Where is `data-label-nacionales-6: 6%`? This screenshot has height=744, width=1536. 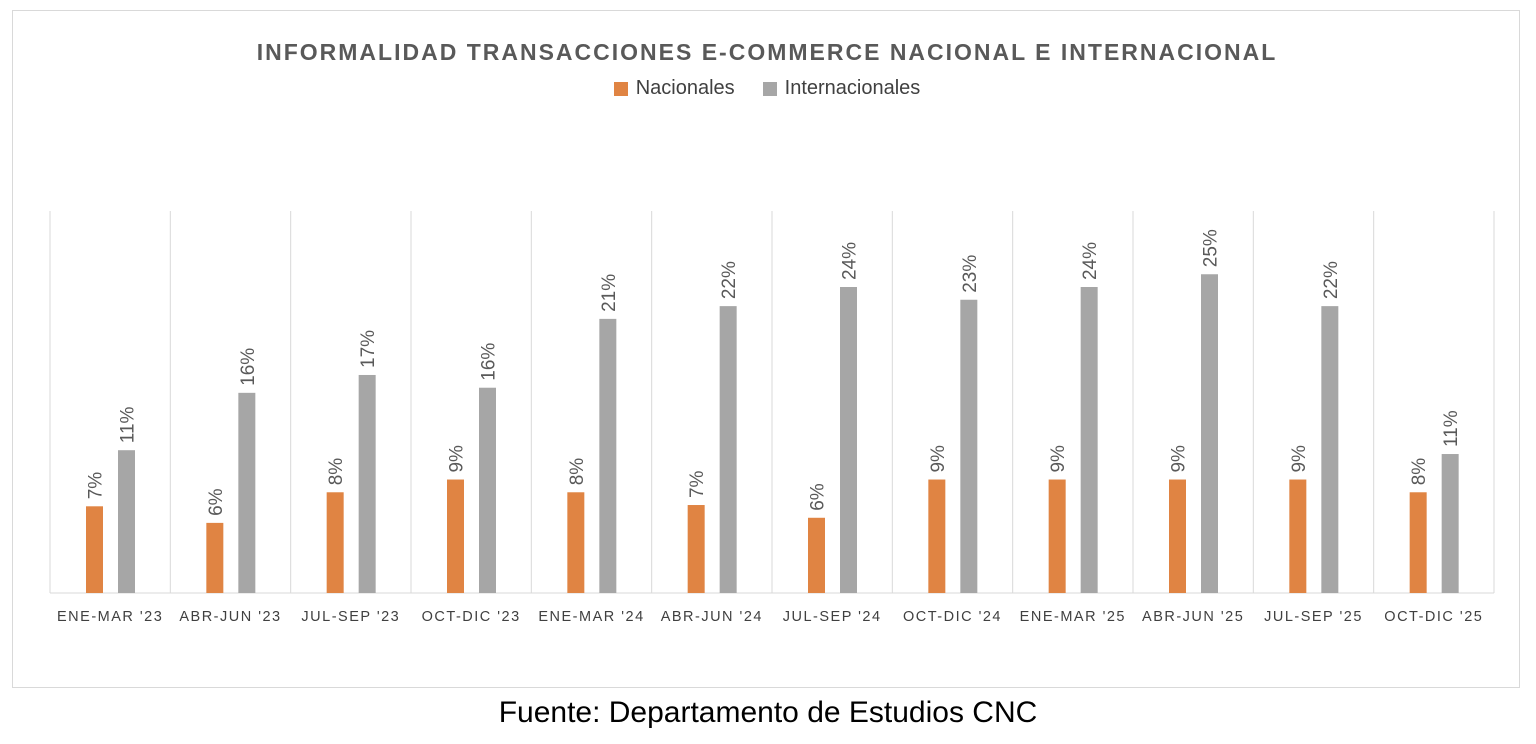
data-label-nacionales-6: 6% is located at coordinates (818, 497).